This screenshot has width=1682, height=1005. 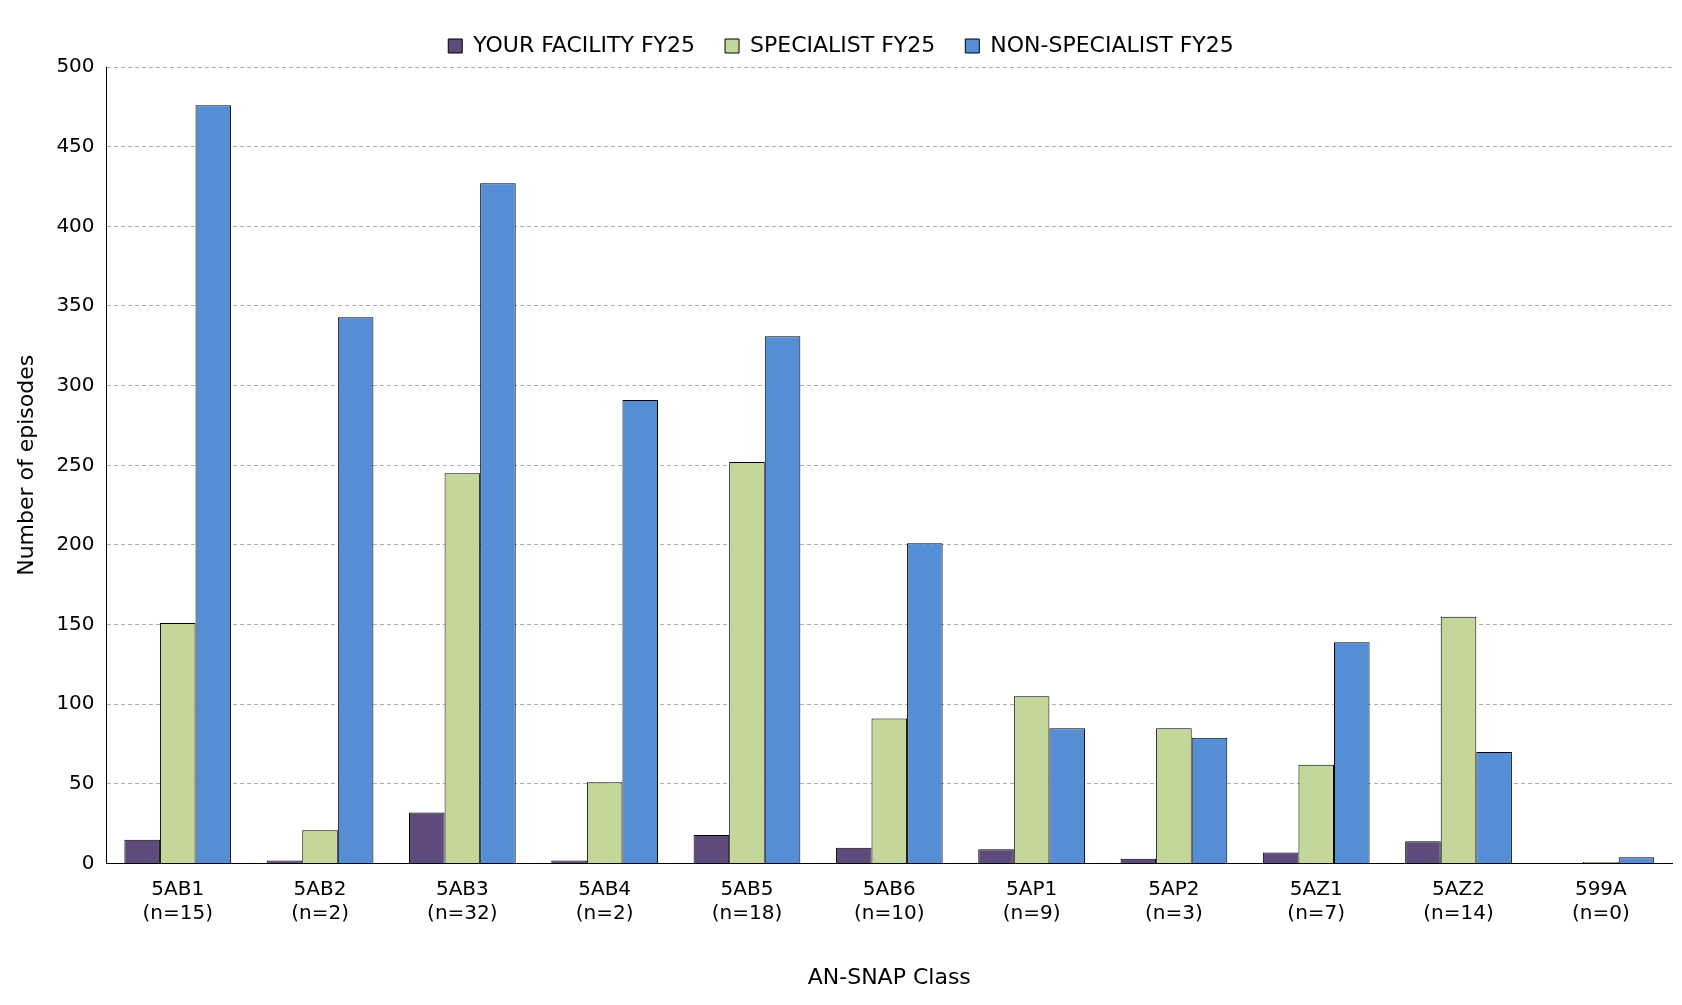 What do you see at coordinates (75, 463) in the screenshot?
I see `y-tick-label: 250` at bounding box center [75, 463].